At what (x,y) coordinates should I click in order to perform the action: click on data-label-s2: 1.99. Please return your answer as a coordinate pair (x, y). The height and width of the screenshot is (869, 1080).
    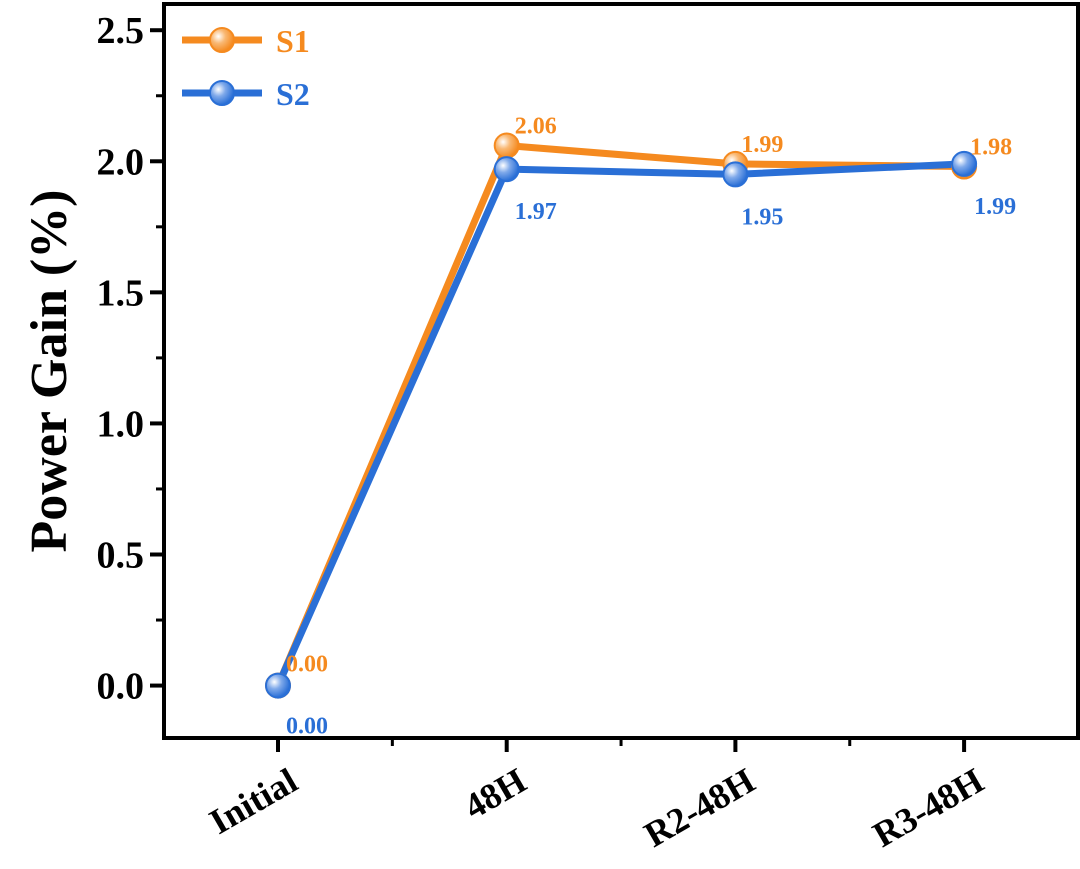
    Looking at the image, I should click on (995, 207).